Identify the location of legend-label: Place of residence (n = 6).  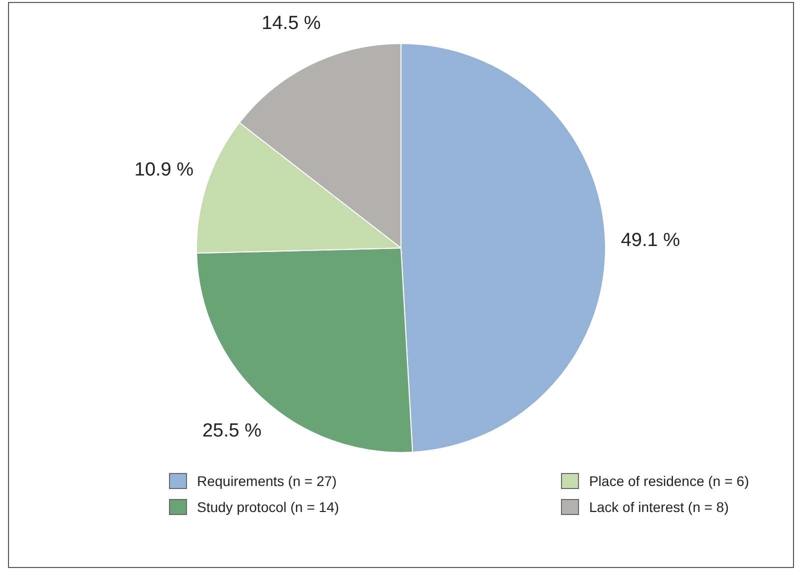
(669, 481).